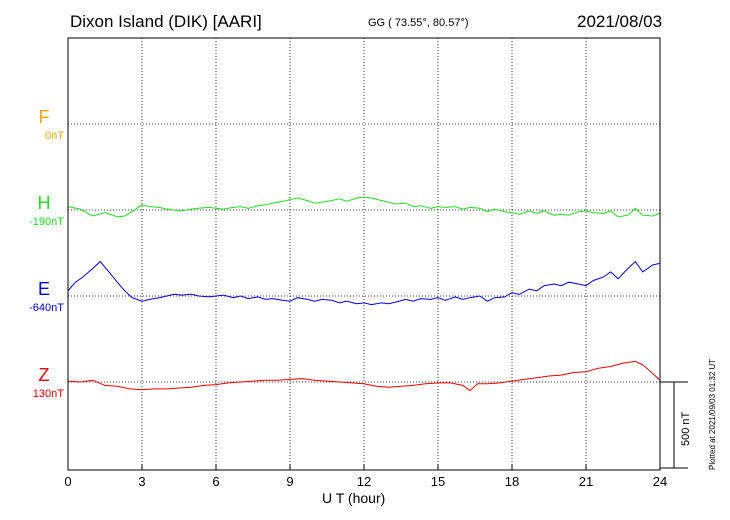 The image size is (730, 520). What do you see at coordinates (46, 222) in the screenshot?
I see `channel-baseline-h: -190nT` at bounding box center [46, 222].